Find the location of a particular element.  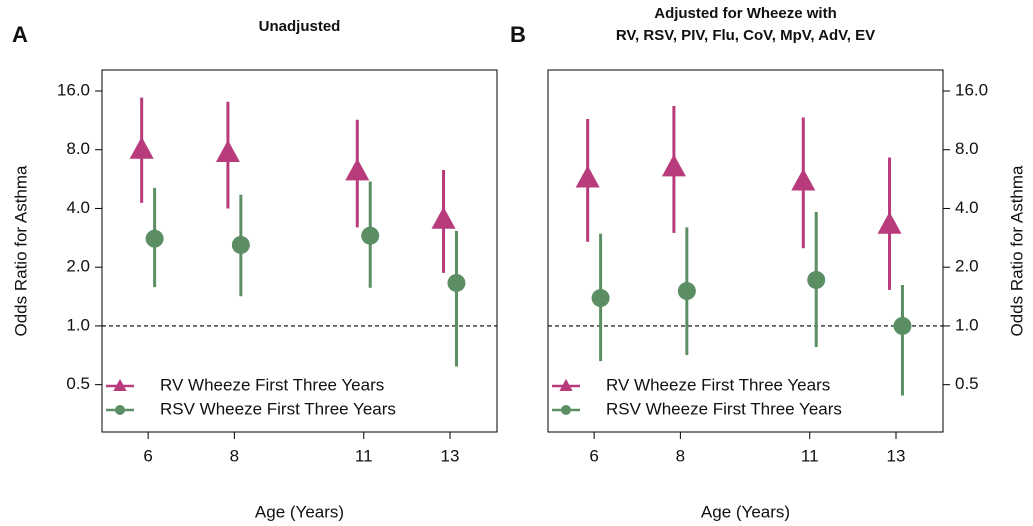

chart-title: Adjusted for Wheeze with is located at coordinates (745, 13).